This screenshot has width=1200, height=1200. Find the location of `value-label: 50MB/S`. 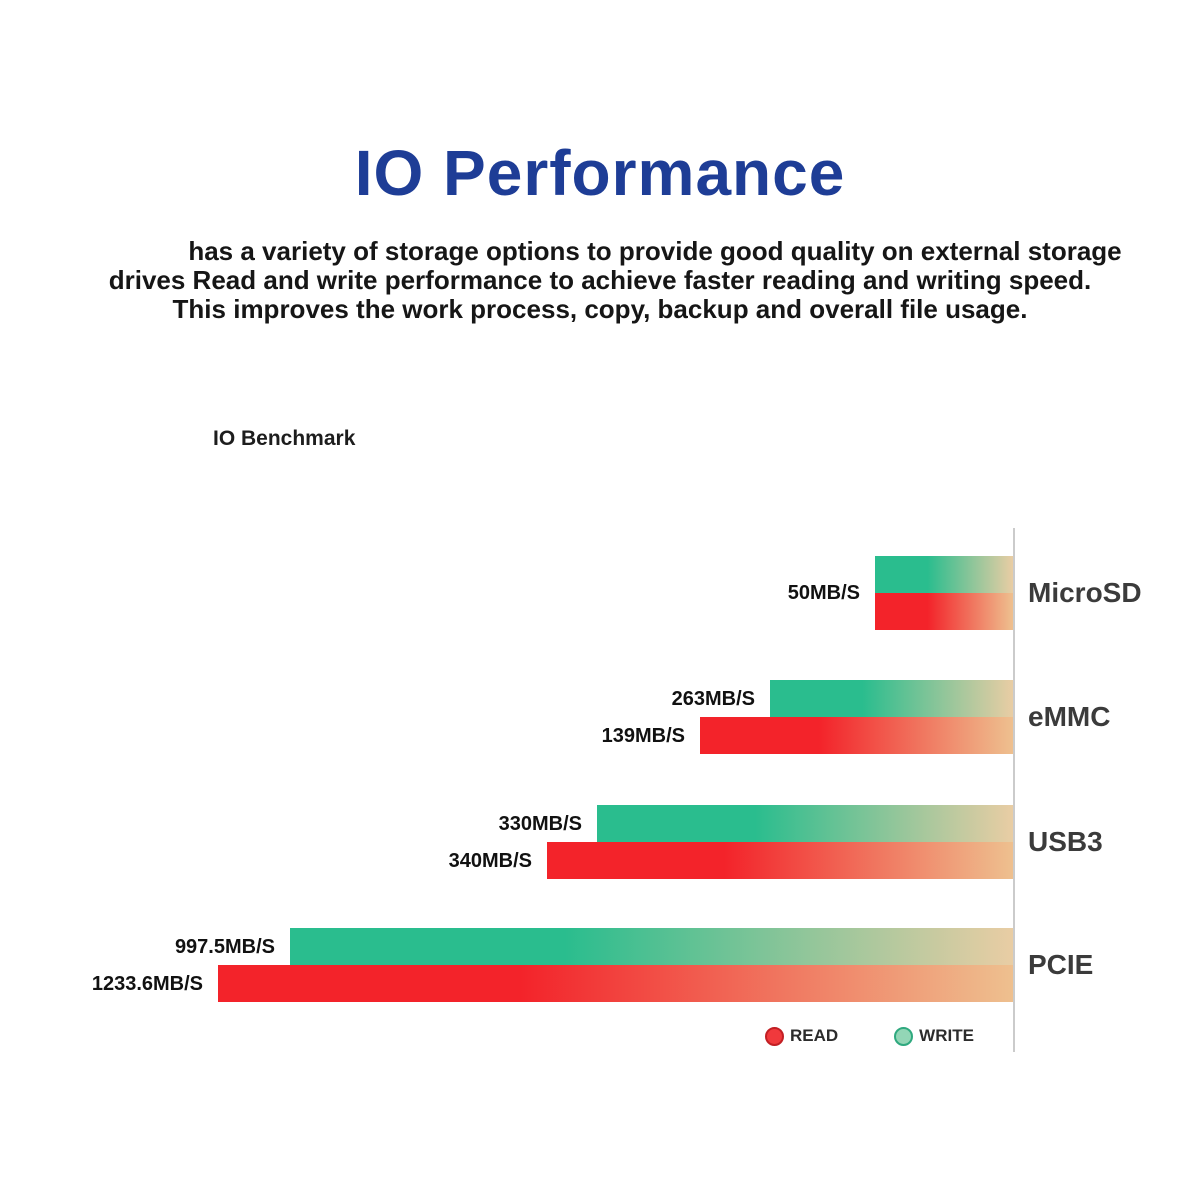

value-label: 50MB/S is located at coordinates (823, 593).